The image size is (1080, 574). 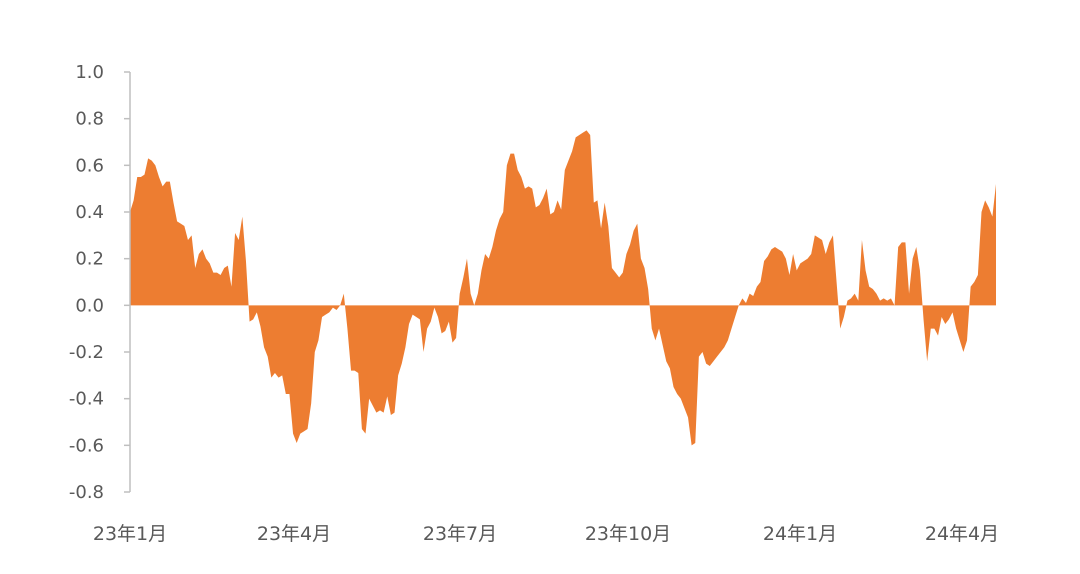 I want to click on y-tick-label: 1.0, so click(x=89, y=72).